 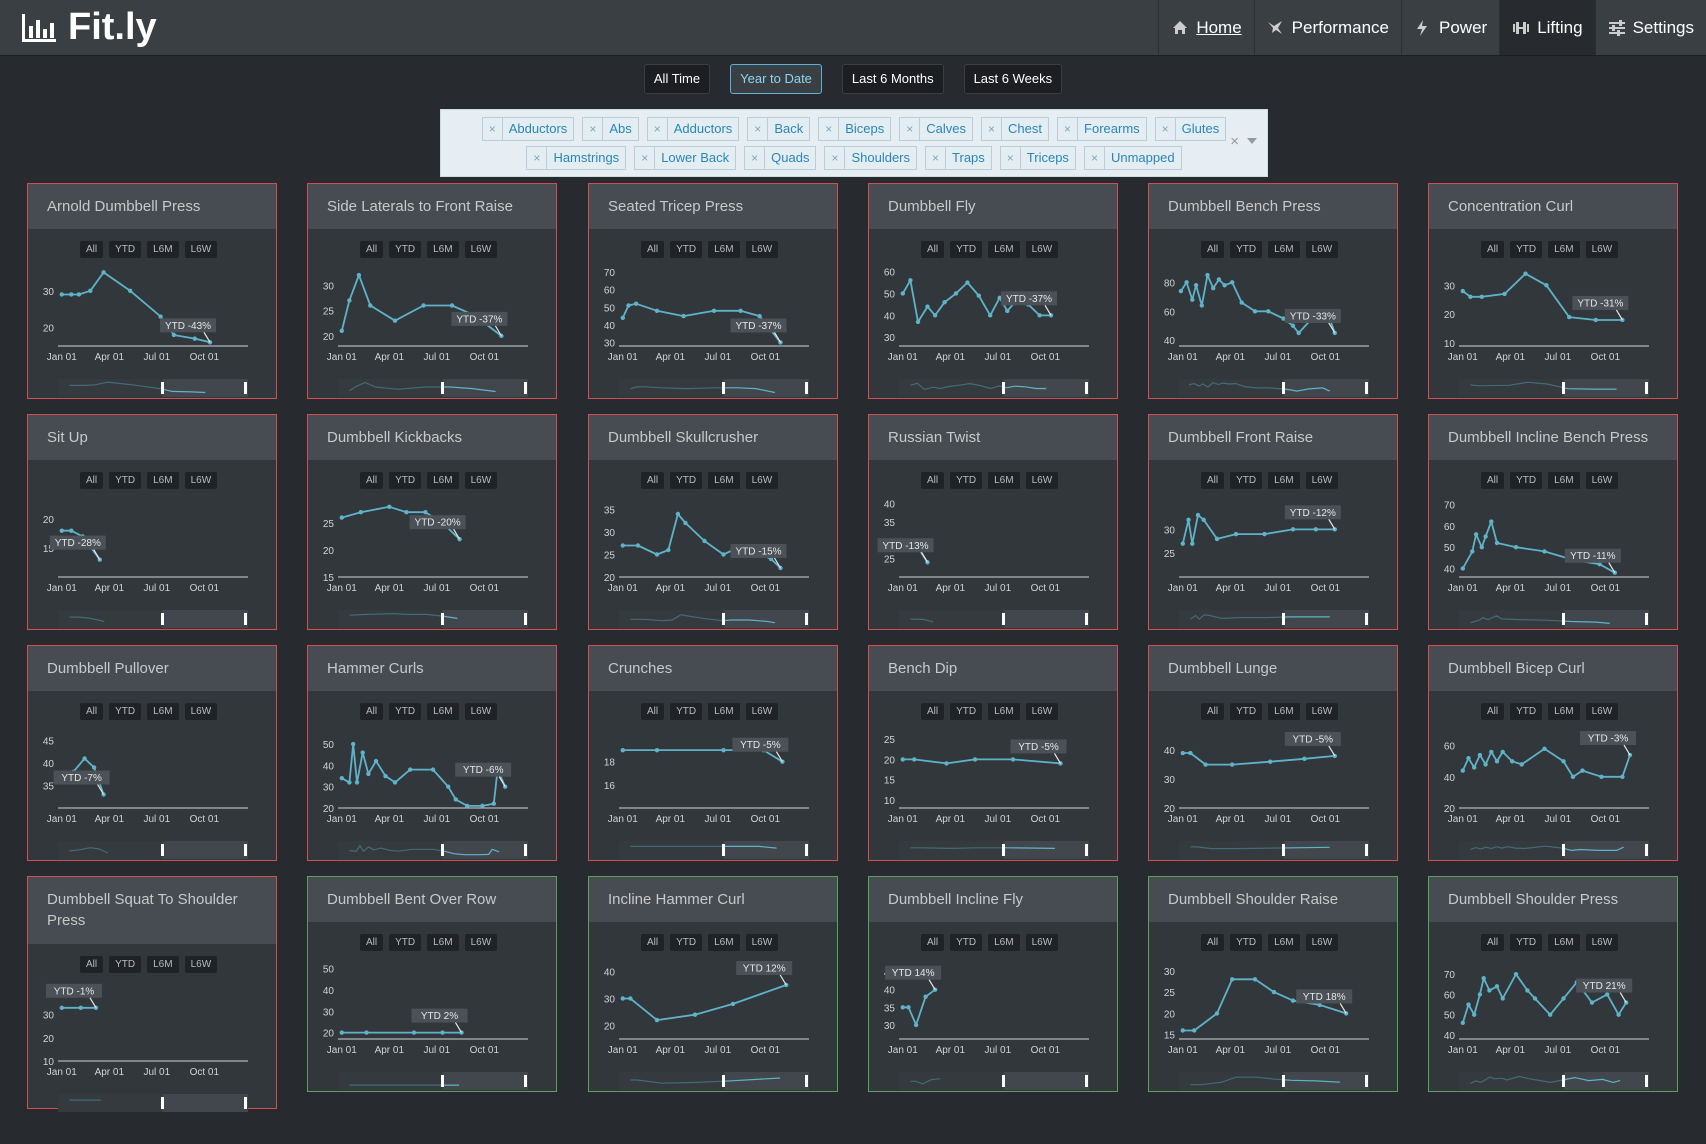 I want to click on nav-home: Home, so click(x=1205, y=27).